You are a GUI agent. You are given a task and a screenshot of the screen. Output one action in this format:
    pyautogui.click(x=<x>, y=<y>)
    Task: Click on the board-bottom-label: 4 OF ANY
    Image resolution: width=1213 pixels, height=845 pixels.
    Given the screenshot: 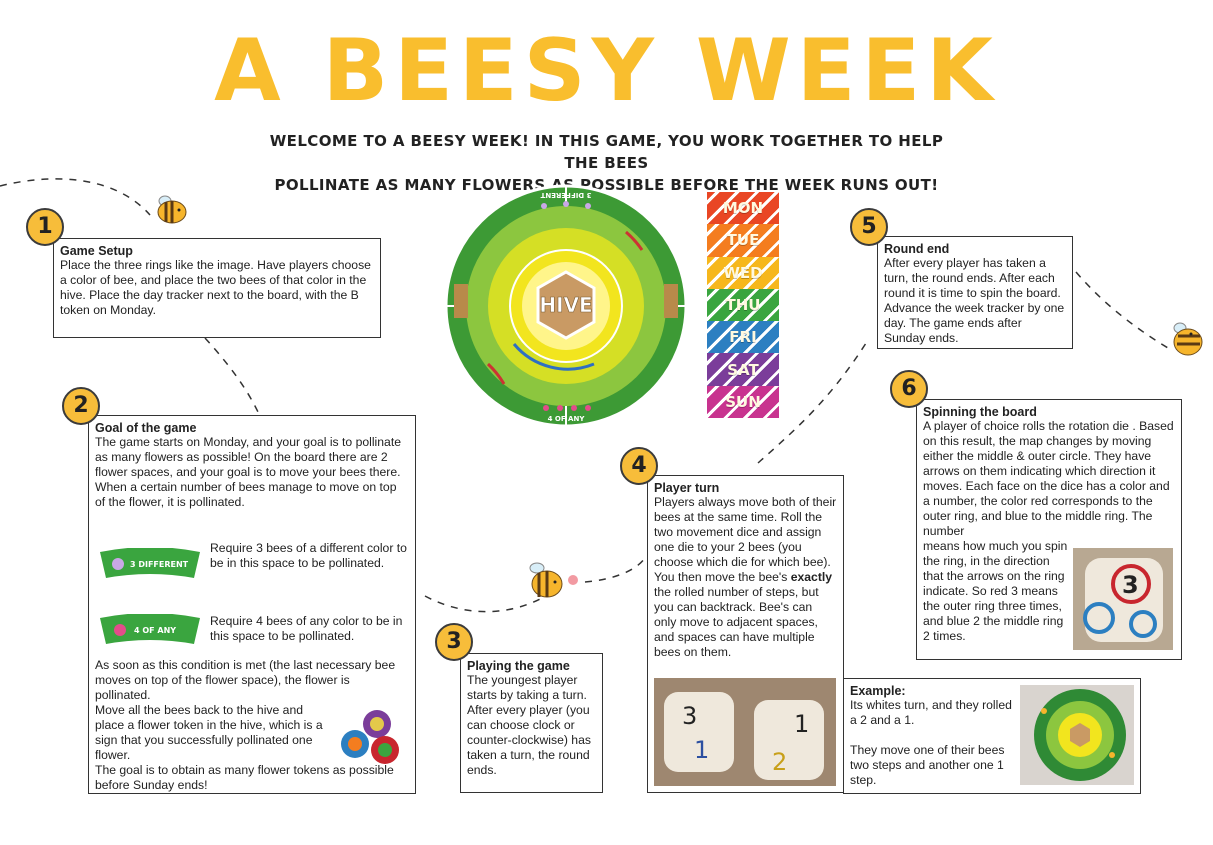 What is the action you would take?
    pyautogui.click(x=567, y=419)
    